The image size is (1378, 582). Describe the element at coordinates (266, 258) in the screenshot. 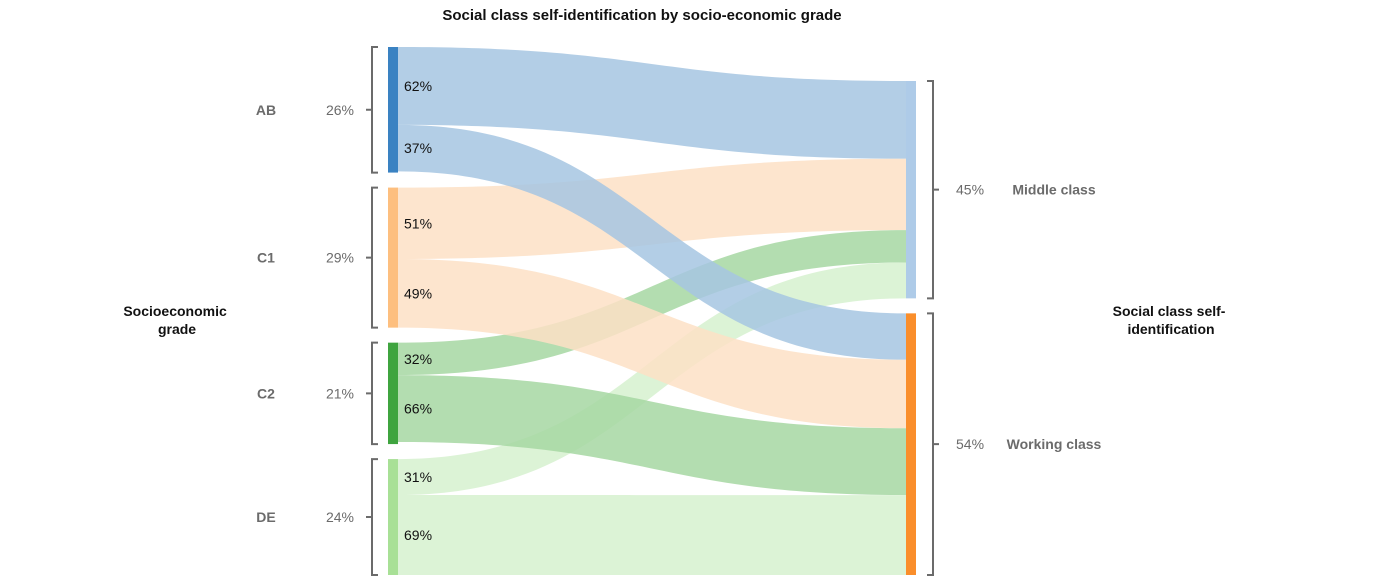

I see `source-label-c1: C1` at that location.